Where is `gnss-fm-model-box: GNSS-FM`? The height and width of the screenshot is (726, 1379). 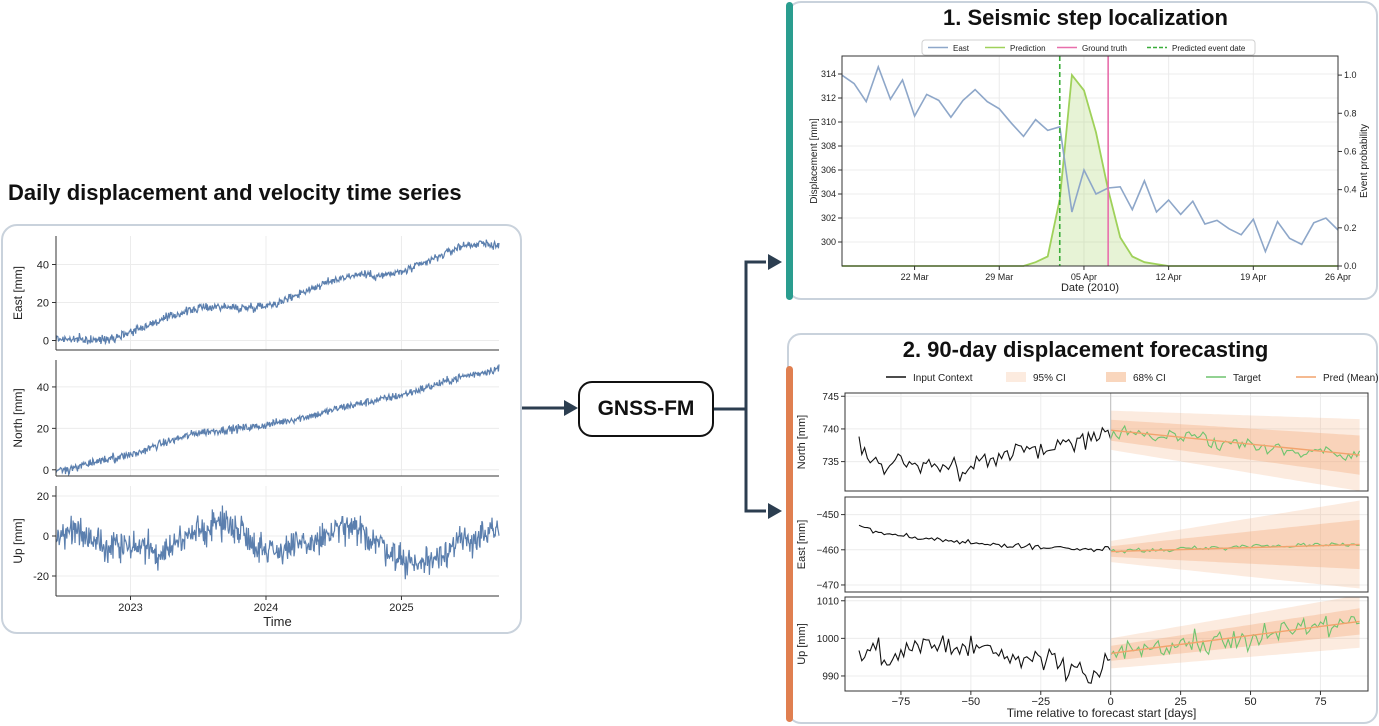 gnss-fm-model-box: GNSS-FM is located at coordinates (646, 409).